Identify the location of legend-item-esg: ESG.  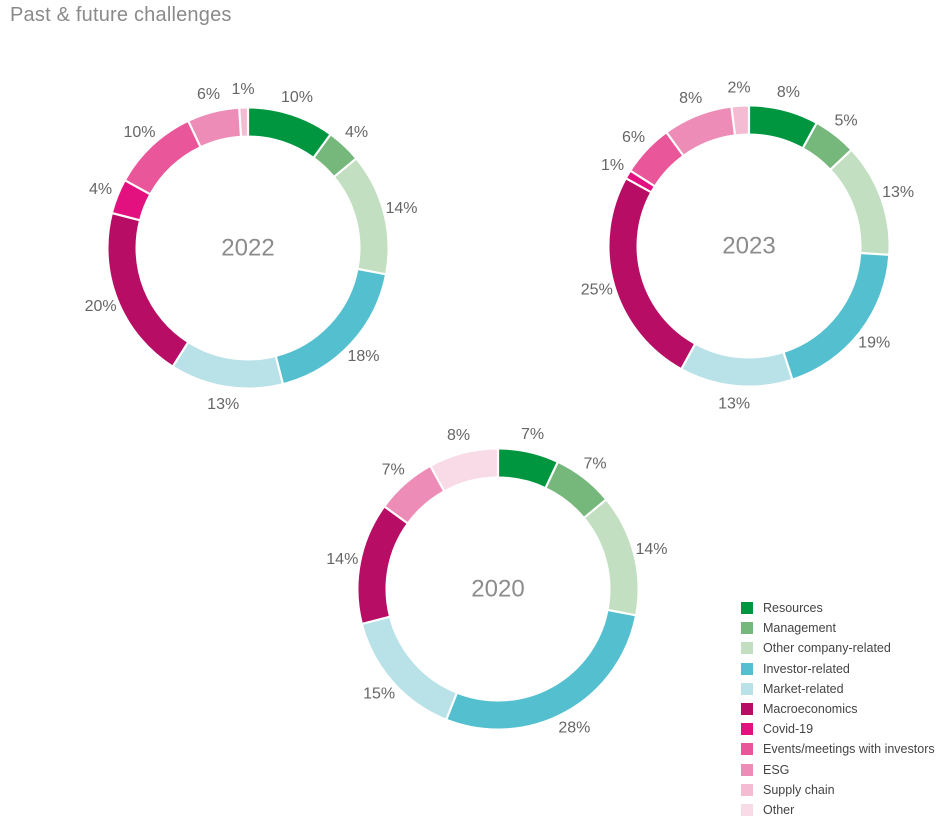
(838, 770).